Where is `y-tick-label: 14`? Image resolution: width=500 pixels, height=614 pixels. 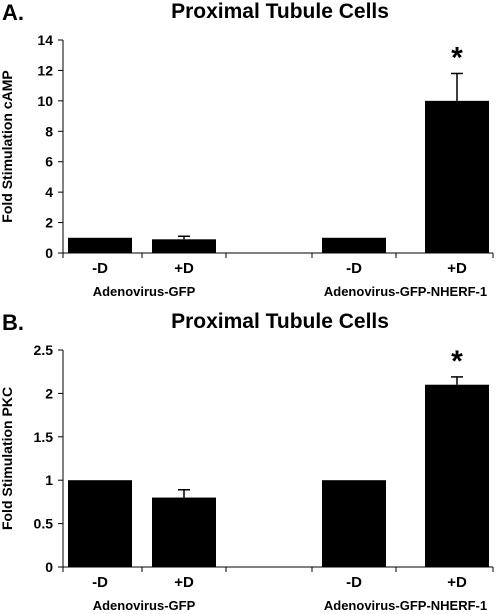 y-tick-label: 14 is located at coordinates (45, 40).